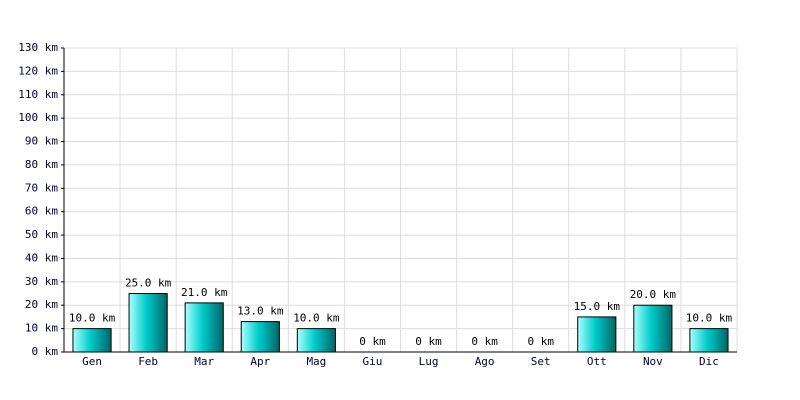 The image size is (800, 400). Describe the element at coordinates (148, 283) in the screenshot. I see `value-label: 25.0 km` at that location.